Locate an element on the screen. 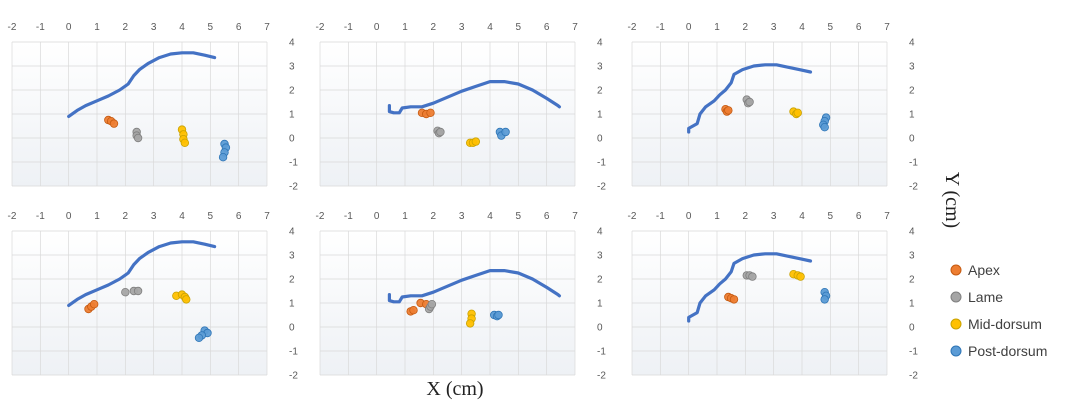  legend-label-apex: Apex is located at coordinates (984, 270).